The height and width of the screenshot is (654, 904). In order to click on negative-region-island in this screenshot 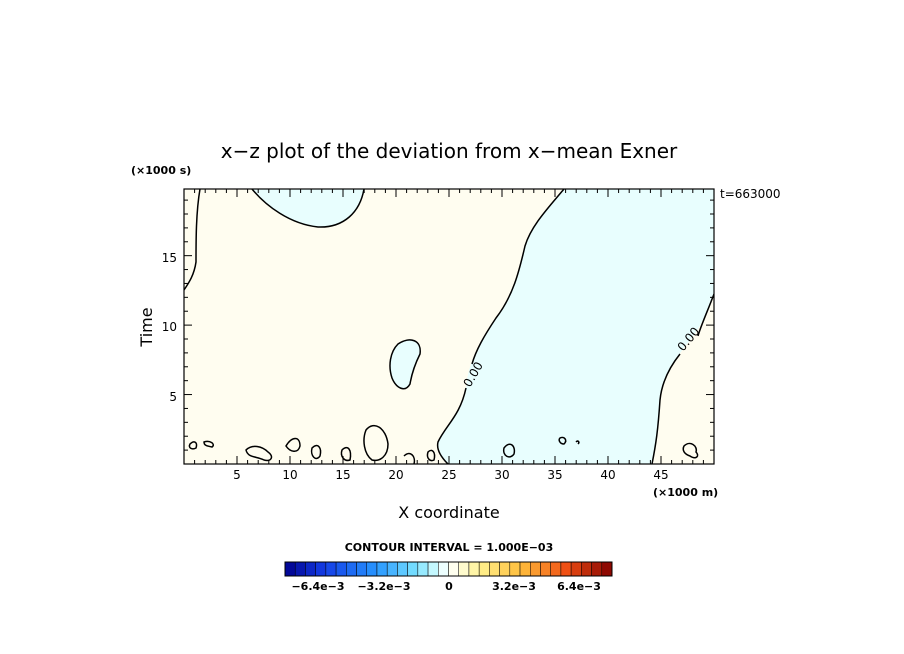, I will do `click(405, 364)`.